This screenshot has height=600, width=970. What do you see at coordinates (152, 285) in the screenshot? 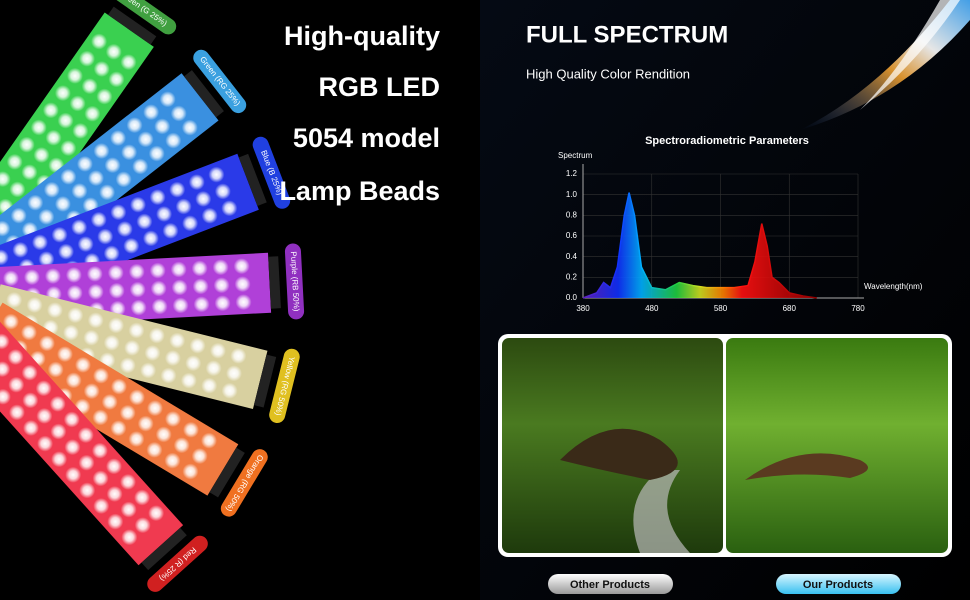
I see `lamp: Purple (RB 50%)` at bounding box center [152, 285].